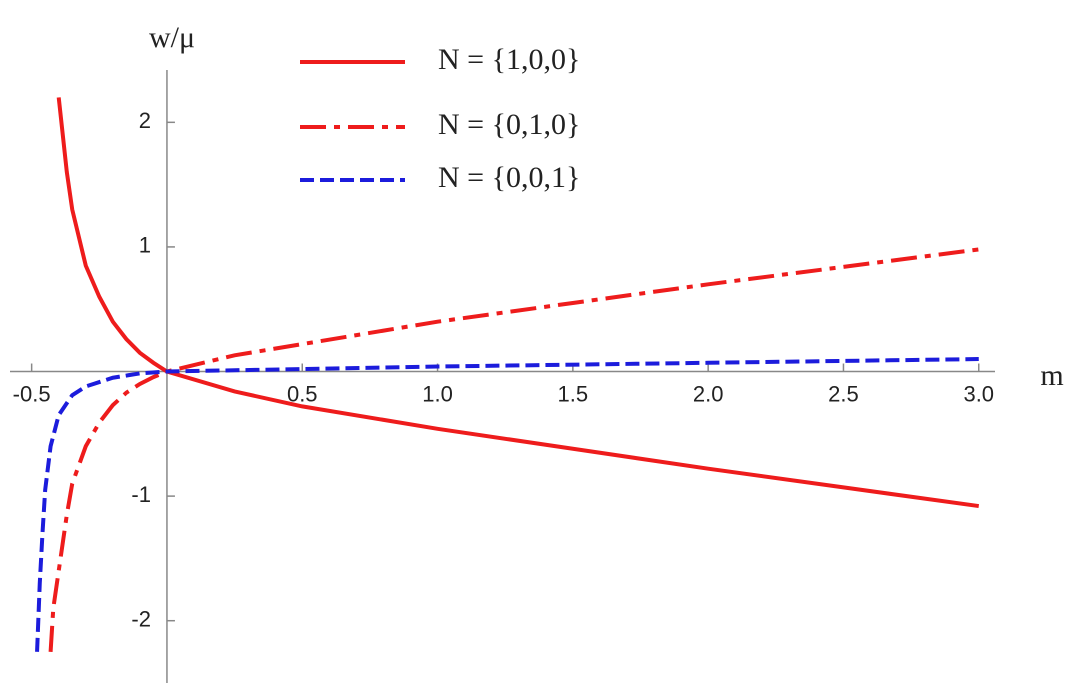 The width and height of the screenshot is (1080, 688). What do you see at coordinates (437, 393) in the screenshot?
I see `x-tick-label: 1.0` at bounding box center [437, 393].